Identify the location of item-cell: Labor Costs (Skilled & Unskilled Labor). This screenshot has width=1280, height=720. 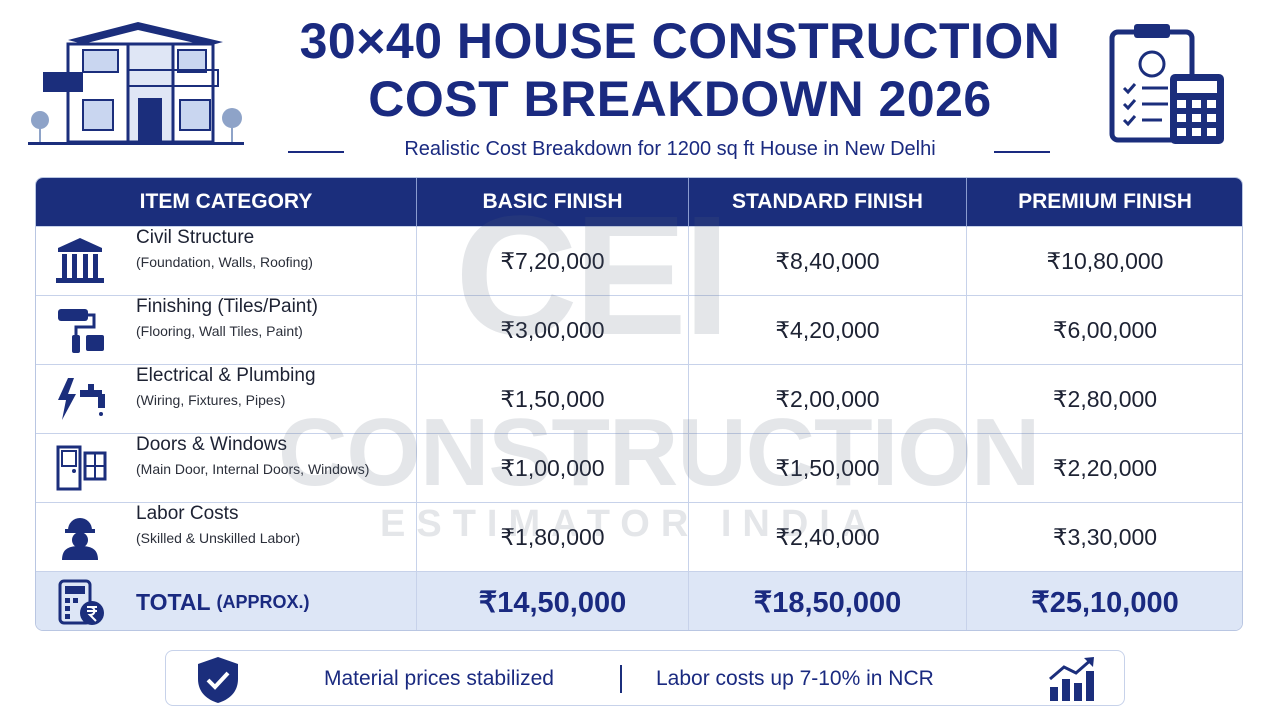
(226, 537).